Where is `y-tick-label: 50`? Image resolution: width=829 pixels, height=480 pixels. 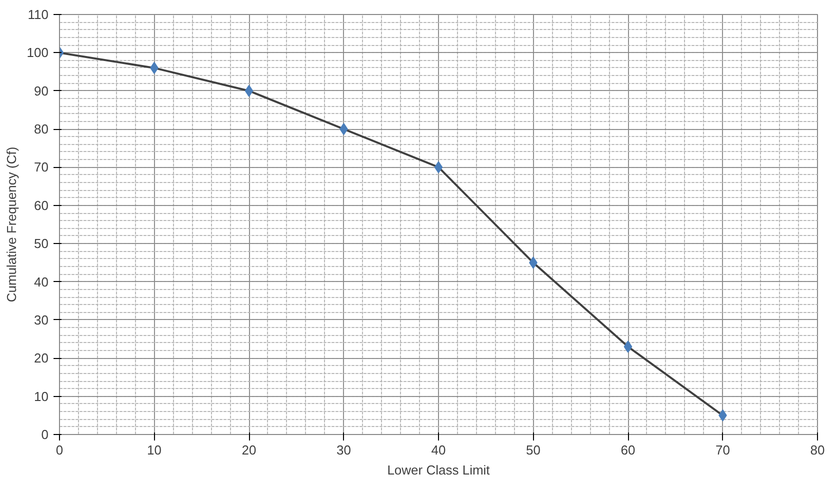
y-tick-label: 50 is located at coordinates (41, 244).